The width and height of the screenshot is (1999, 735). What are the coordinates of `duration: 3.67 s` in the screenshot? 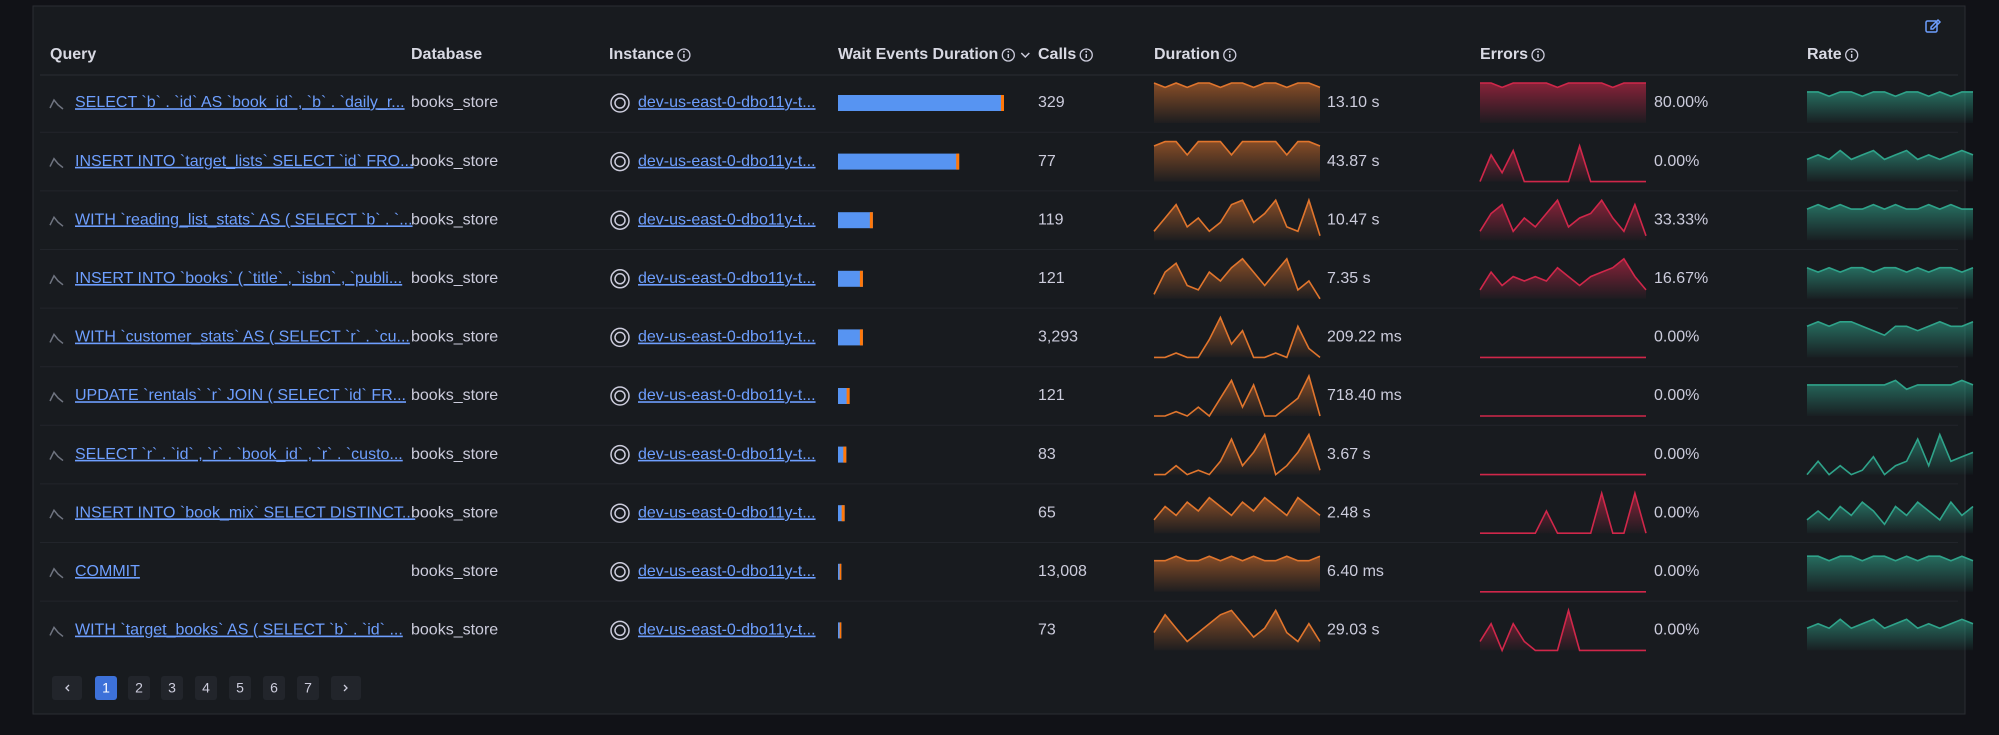 It's located at (1349, 454).